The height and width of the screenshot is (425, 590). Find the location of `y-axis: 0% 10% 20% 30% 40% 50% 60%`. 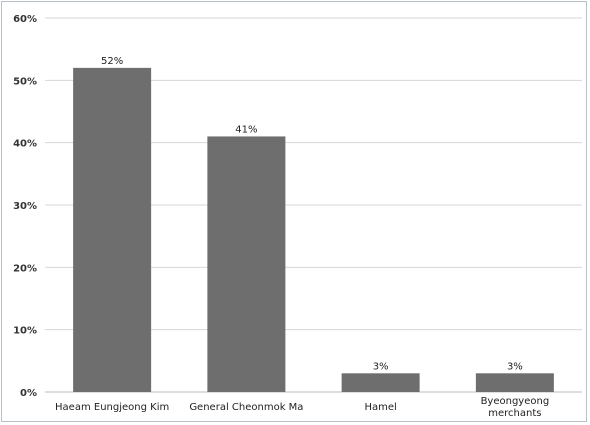

y-axis: 0% 10% 20% 30% 40% 50% 60% is located at coordinates (25, 206).